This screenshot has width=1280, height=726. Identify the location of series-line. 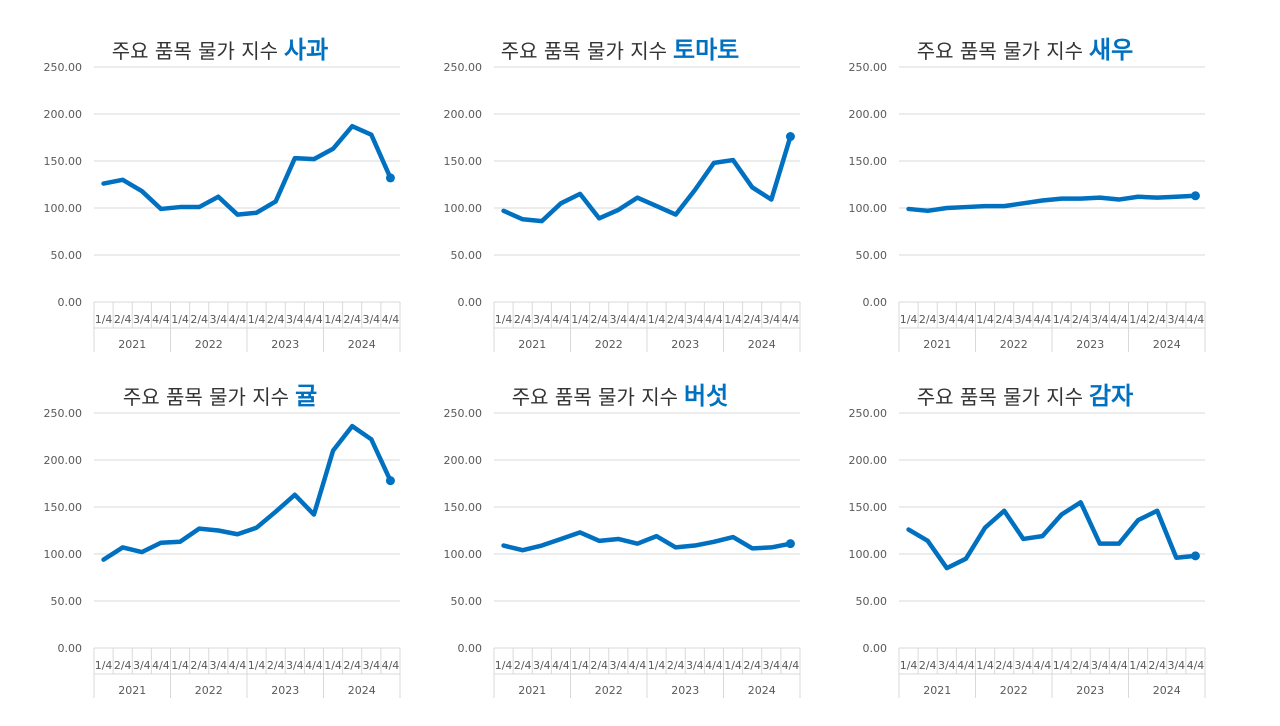
(247, 492).